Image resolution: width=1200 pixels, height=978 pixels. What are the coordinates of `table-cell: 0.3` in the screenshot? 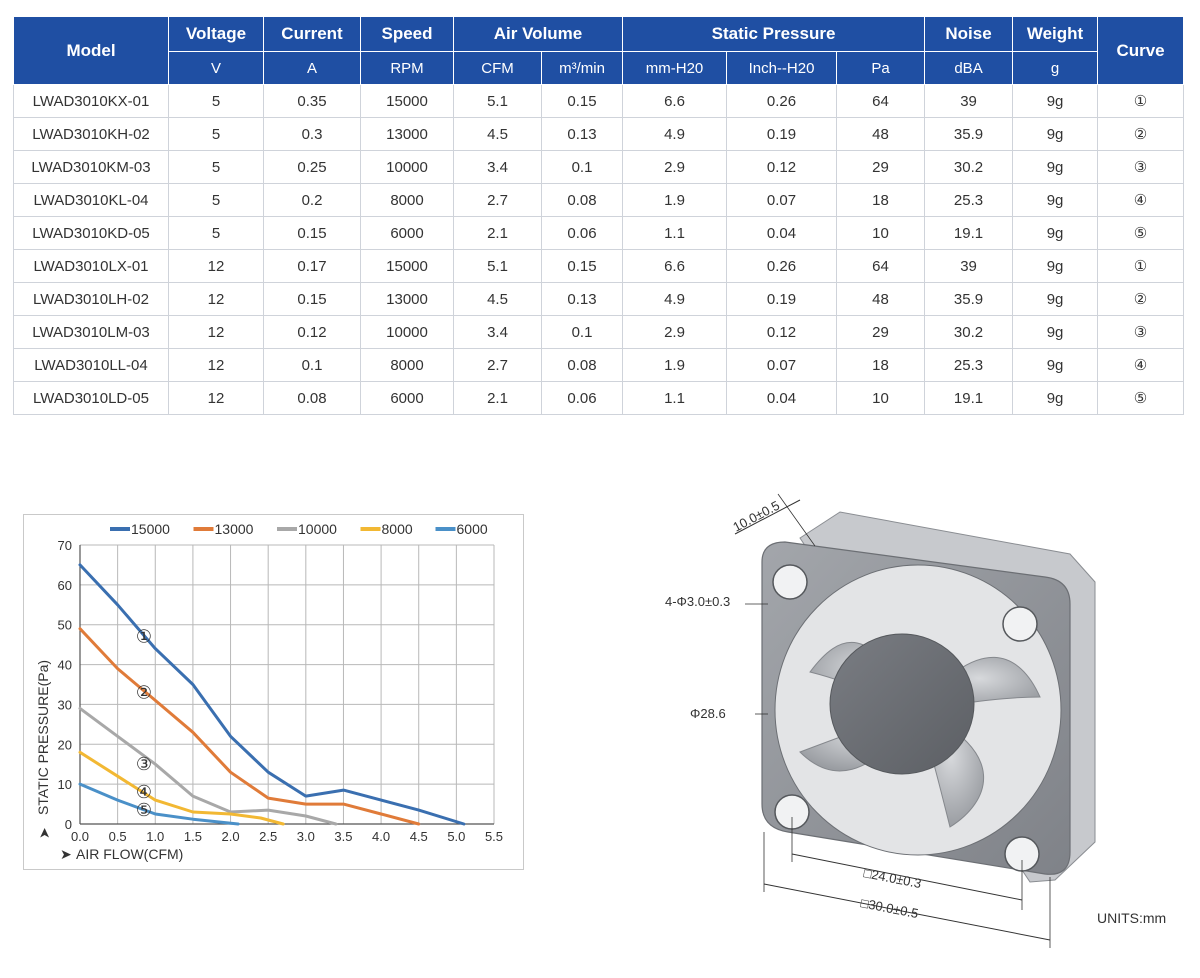 It's located at (312, 134).